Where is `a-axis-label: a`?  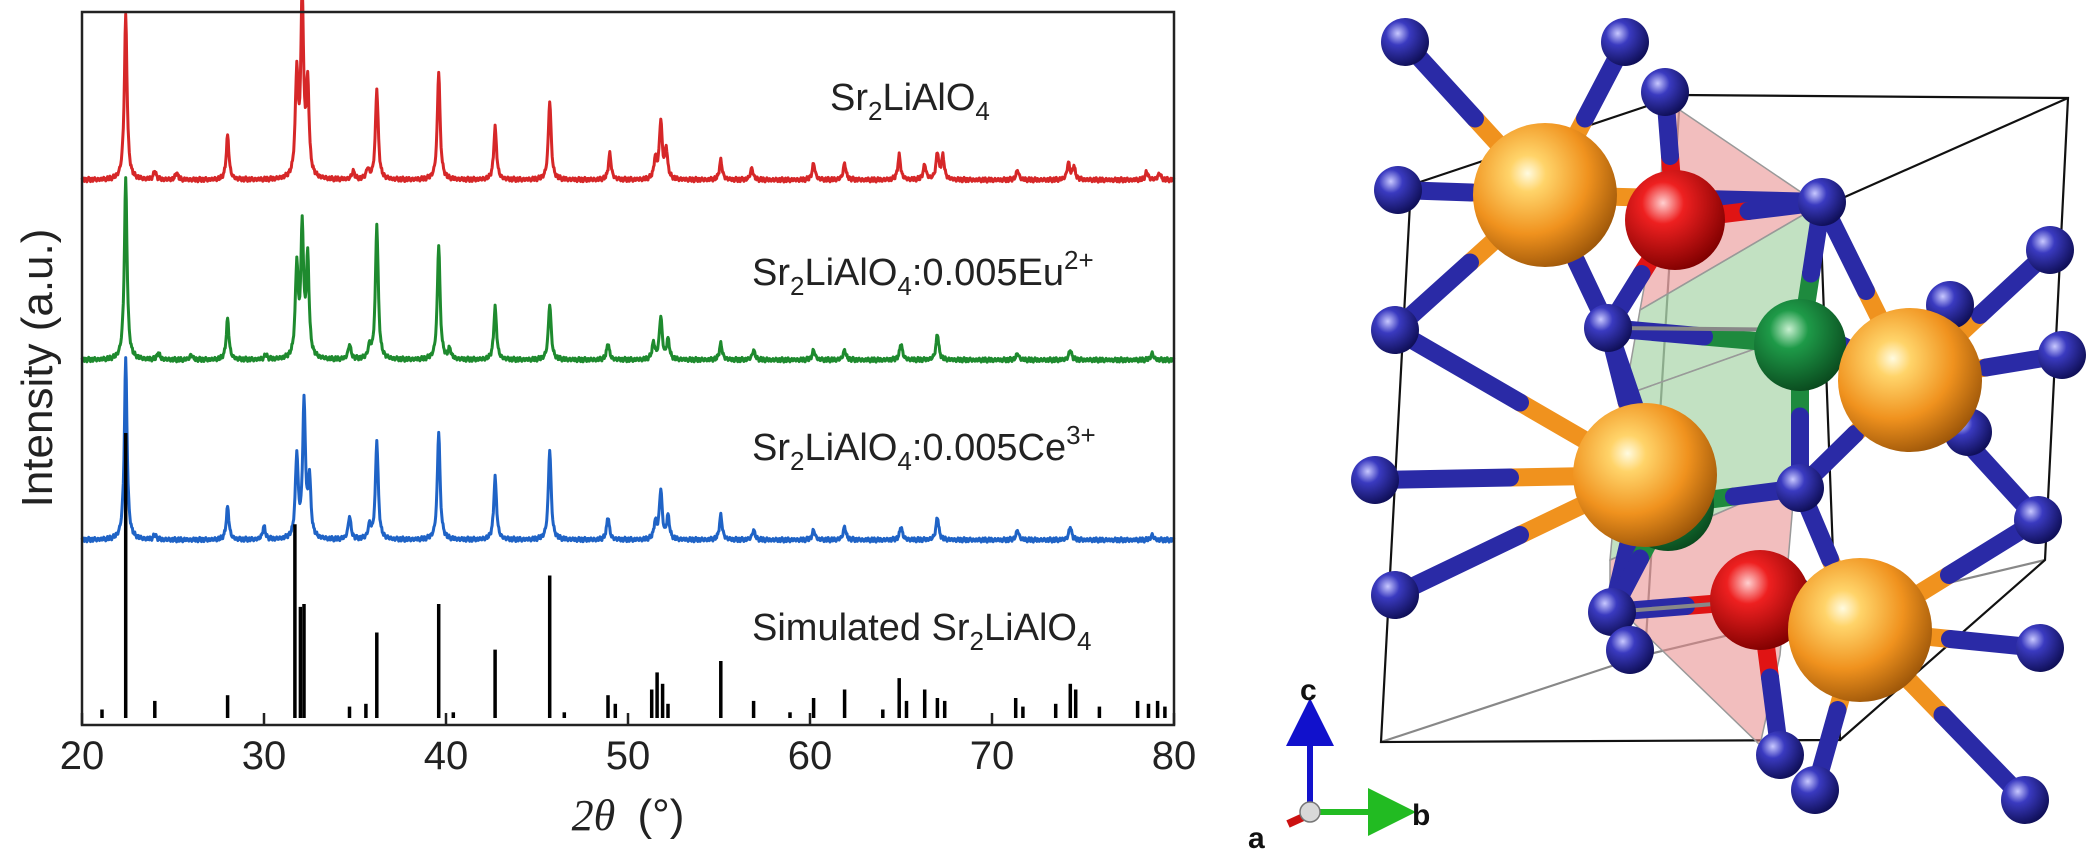 a-axis-label: a is located at coordinates (1256, 836).